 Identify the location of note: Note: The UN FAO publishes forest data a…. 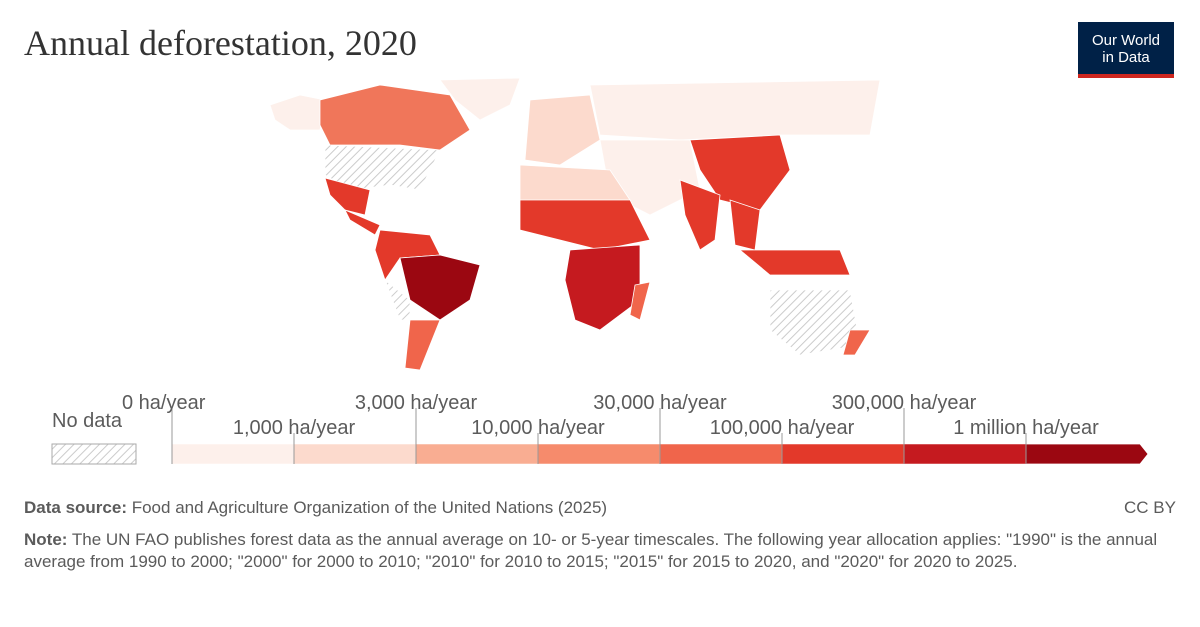
(604, 551).